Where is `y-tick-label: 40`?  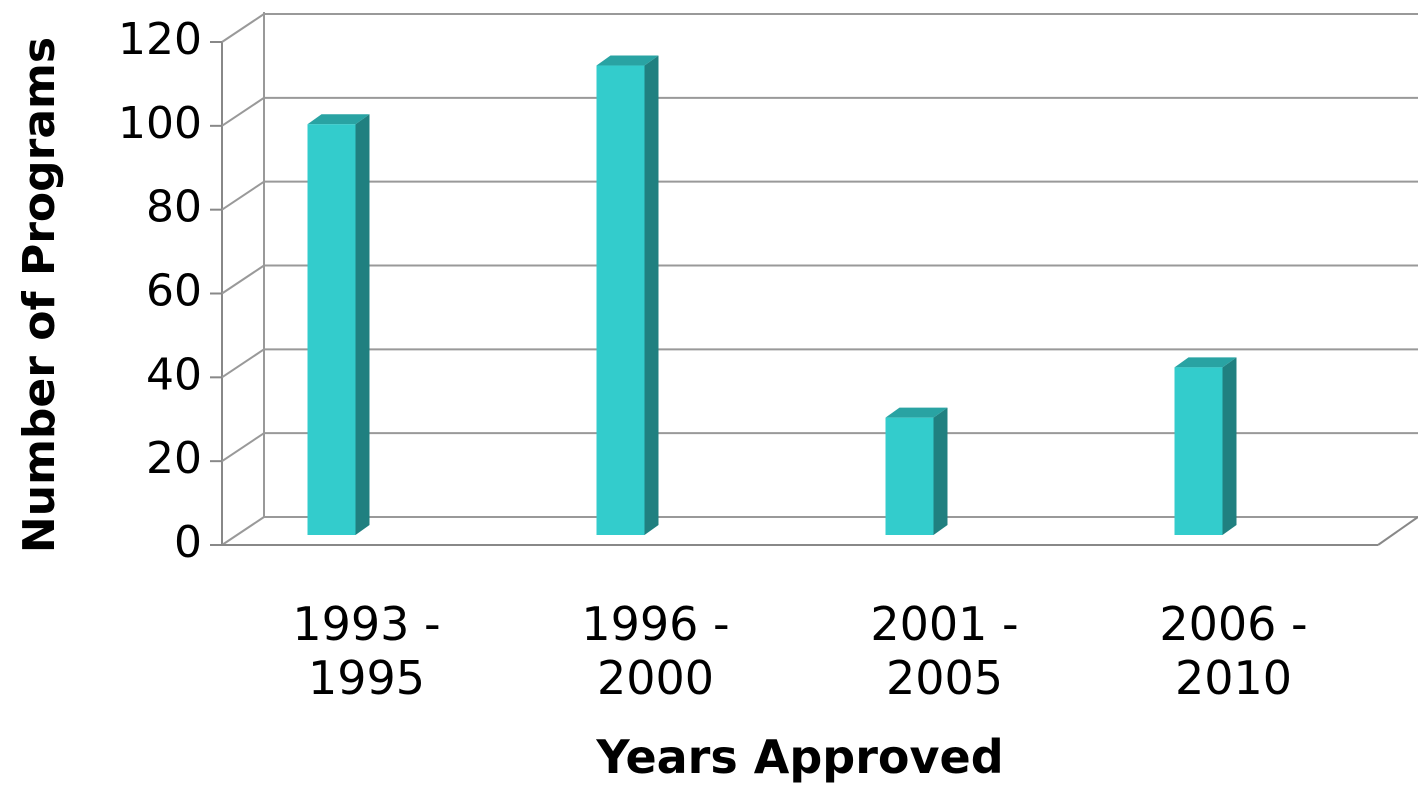 y-tick-label: 40 is located at coordinates (174, 374).